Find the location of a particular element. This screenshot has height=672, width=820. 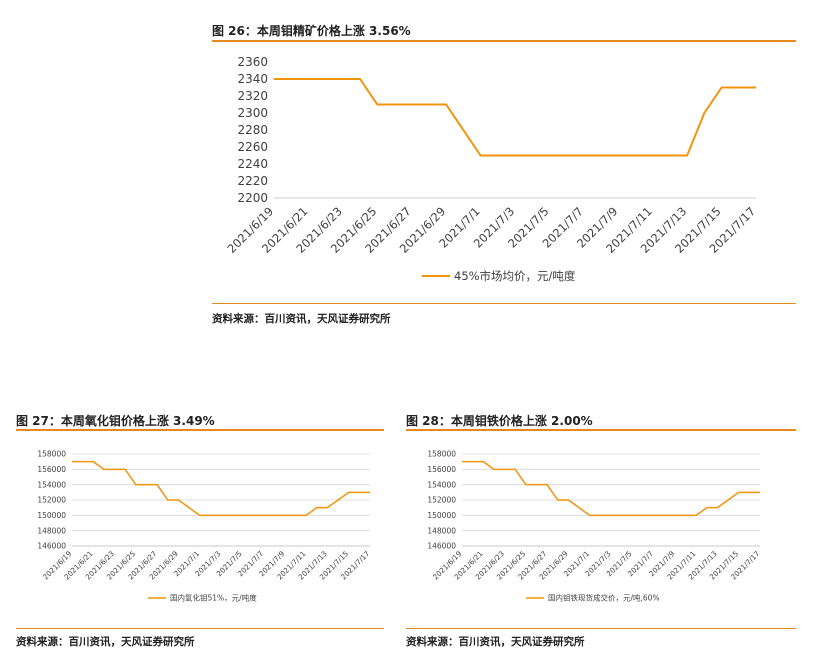

y-tick-label: 2260 is located at coordinates (252, 147).